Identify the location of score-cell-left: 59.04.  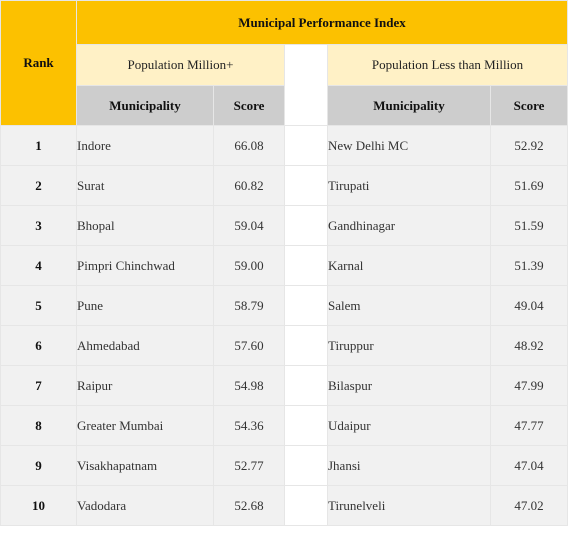
(249, 225).